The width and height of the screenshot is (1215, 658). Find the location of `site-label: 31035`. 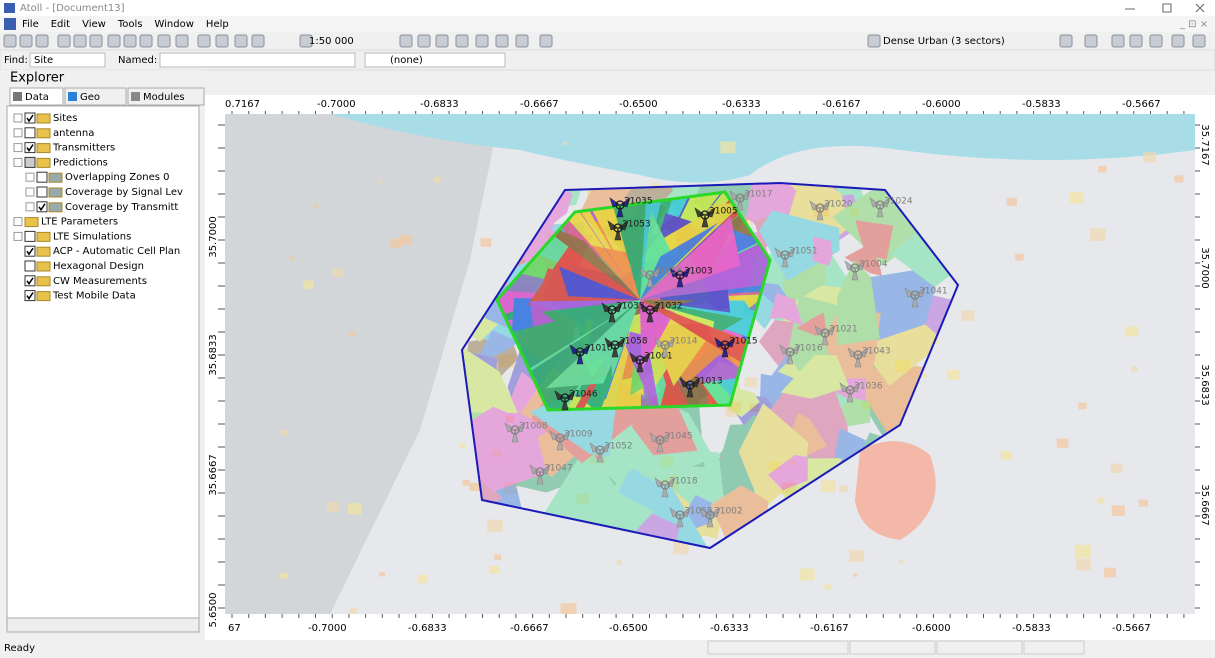

site-label: 31035 is located at coordinates (638, 202).